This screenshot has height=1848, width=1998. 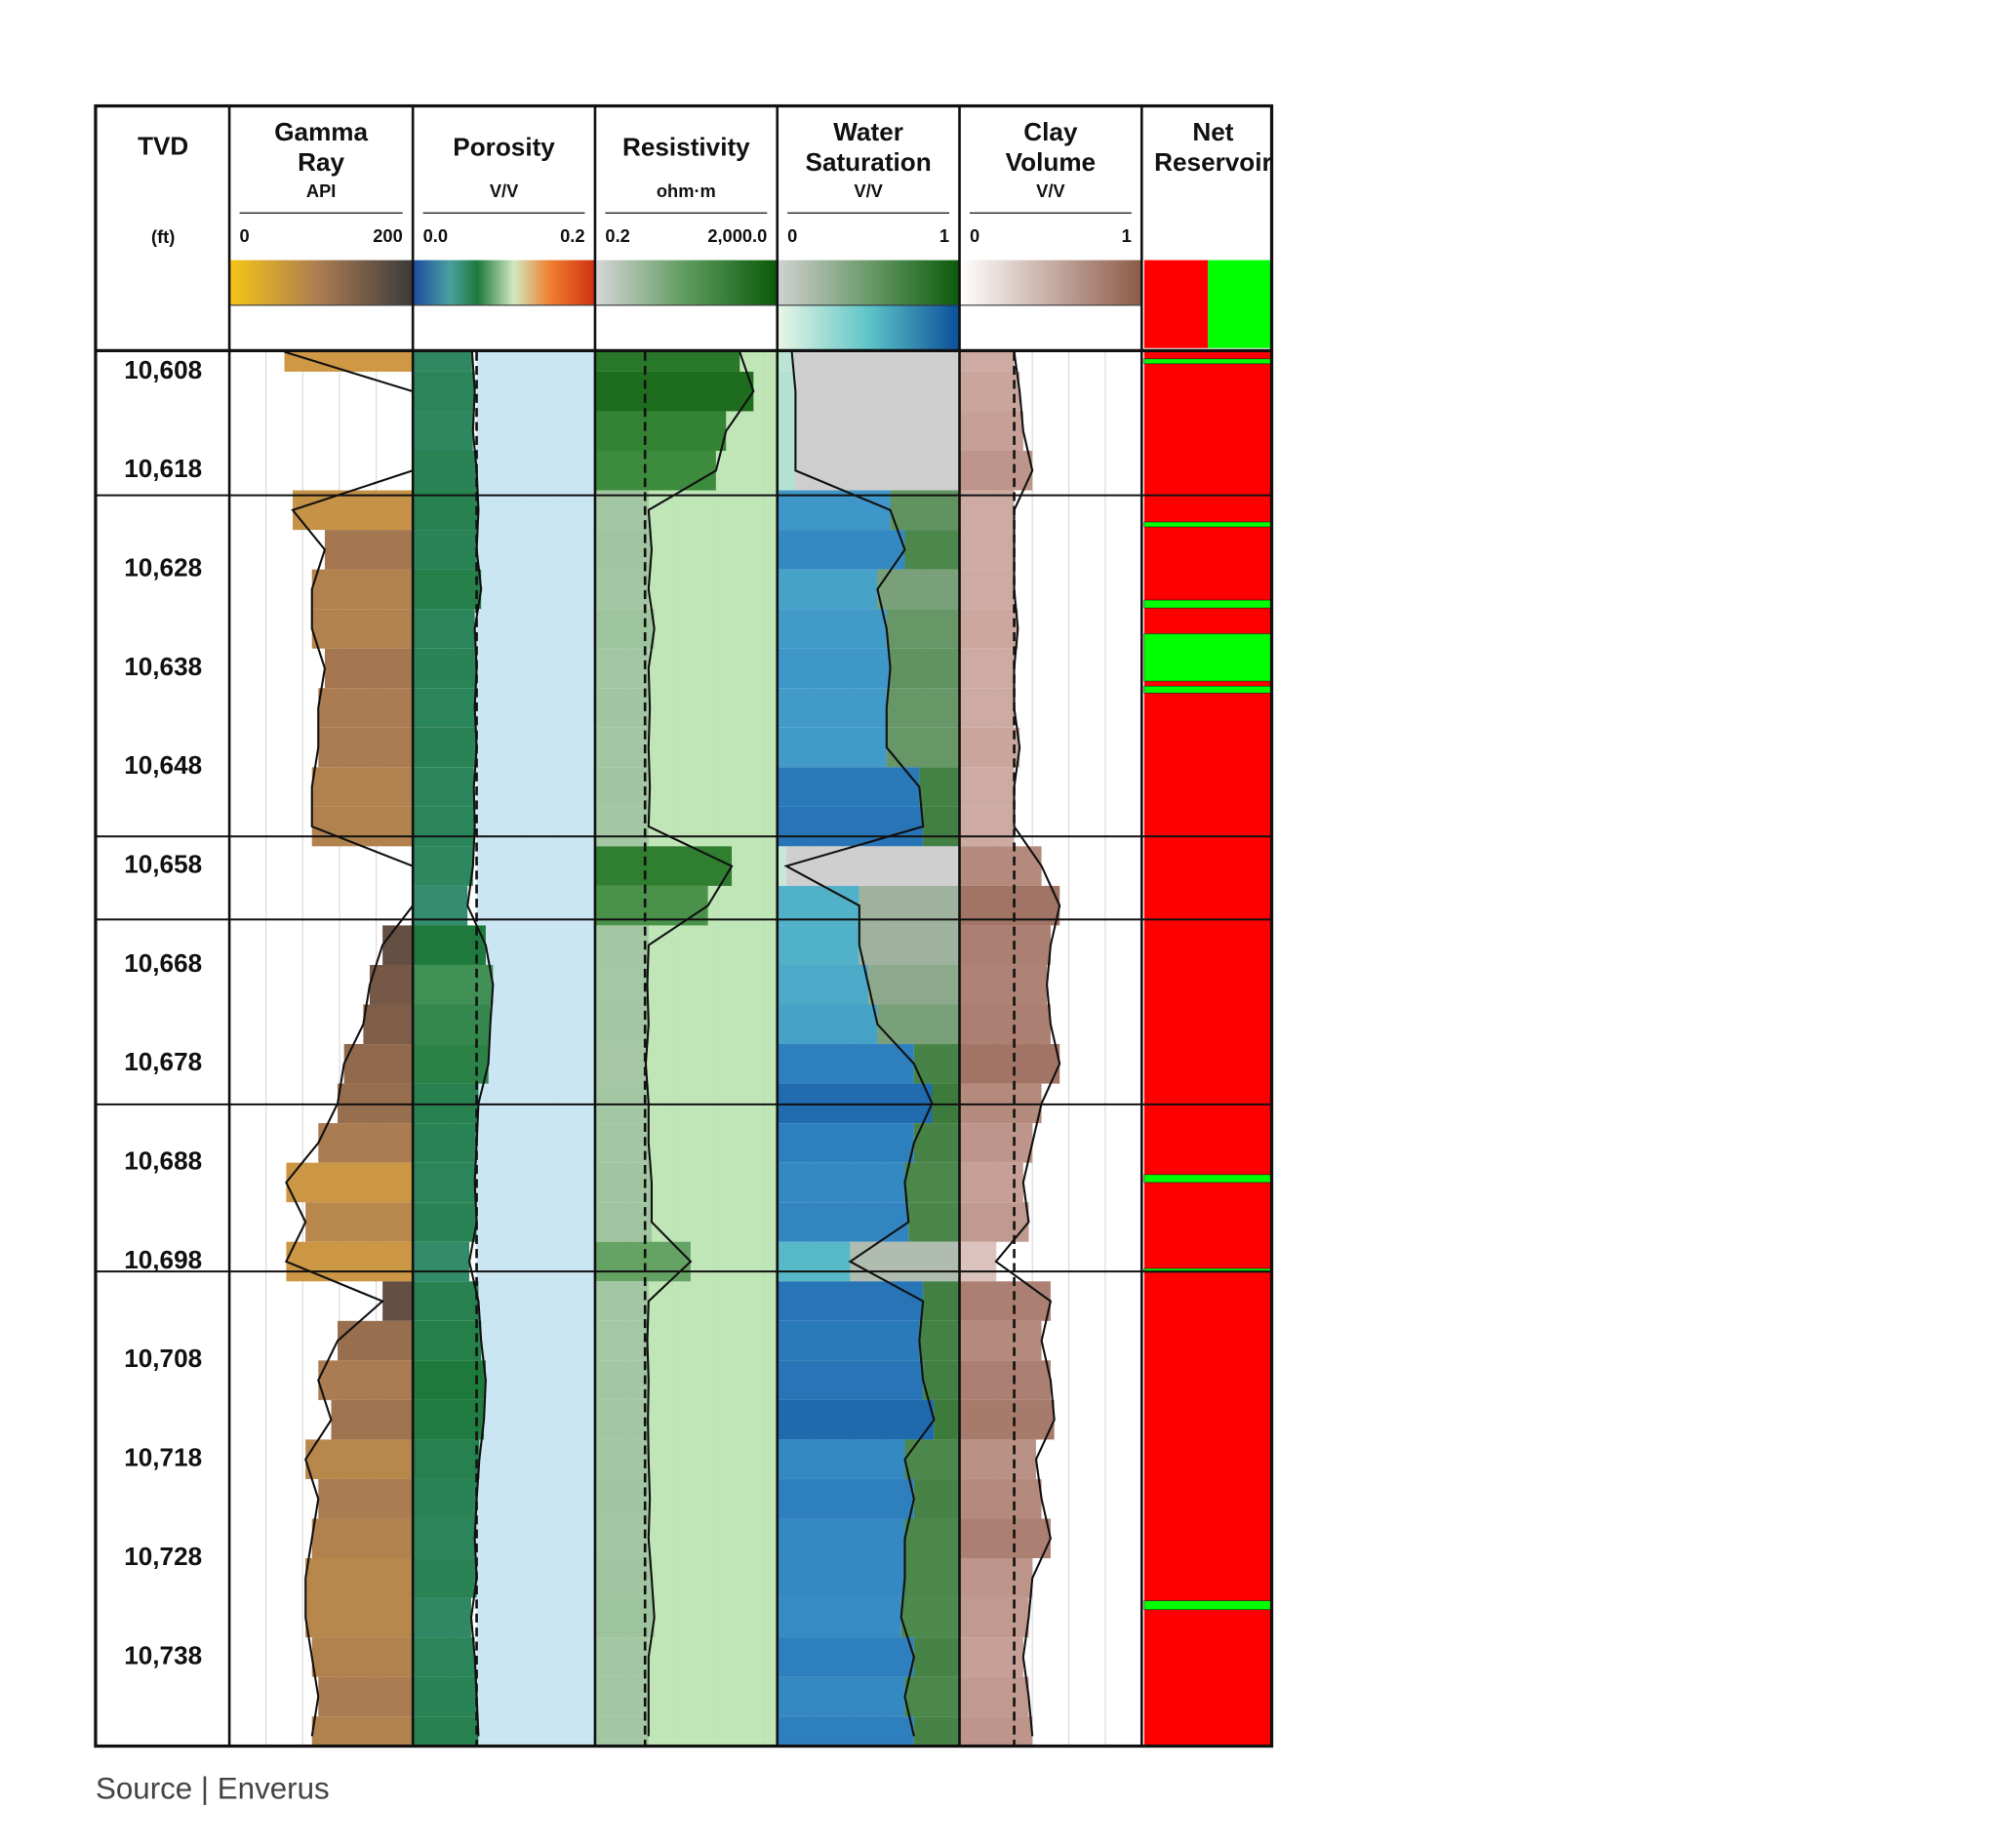 What do you see at coordinates (163, 865) in the screenshot?
I see `depth-tick-label: 10,658` at bounding box center [163, 865].